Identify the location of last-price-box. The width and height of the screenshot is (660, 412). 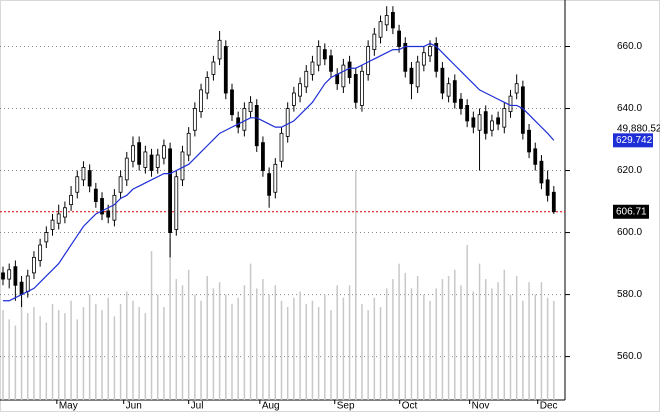
(631, 211).